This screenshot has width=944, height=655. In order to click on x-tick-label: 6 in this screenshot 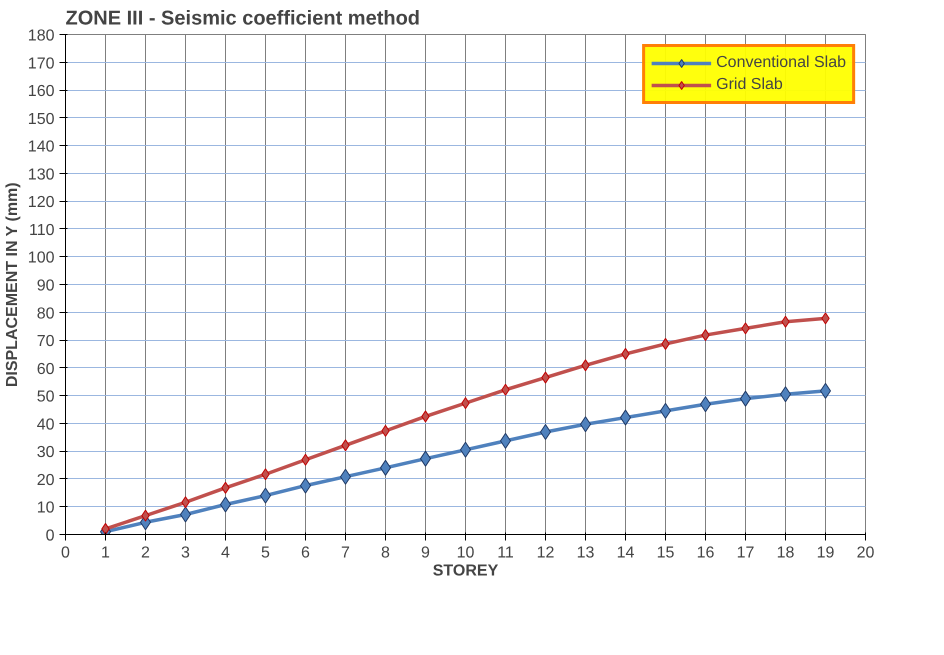, I will do `click(305, 553)`.